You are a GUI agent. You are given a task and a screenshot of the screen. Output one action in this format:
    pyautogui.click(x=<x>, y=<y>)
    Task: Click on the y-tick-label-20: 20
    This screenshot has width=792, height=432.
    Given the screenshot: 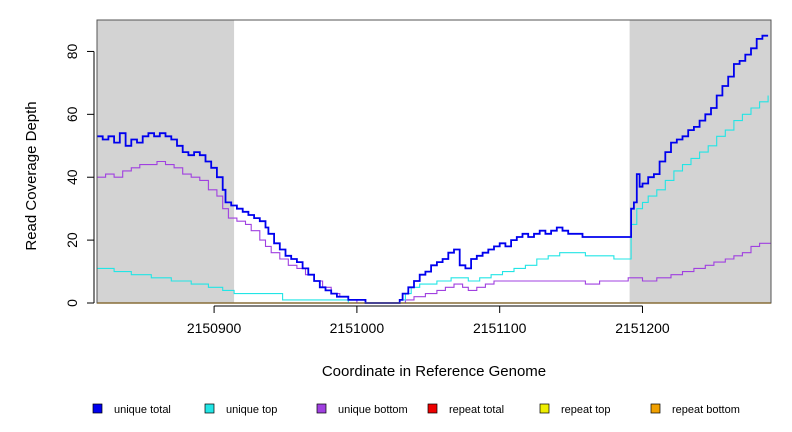 What is the action you would take?
    pyautogui.click(x=72, y=240)
    